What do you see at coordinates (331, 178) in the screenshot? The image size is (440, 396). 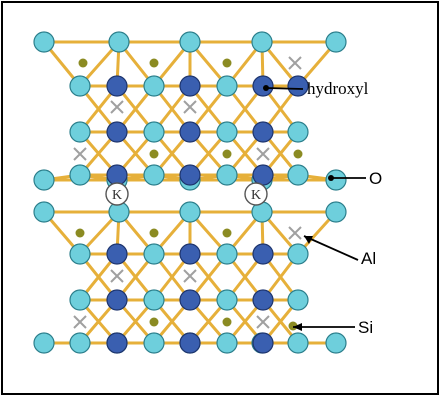 I see `oxygen-pointer-dot` at bounding box center [331, 178].